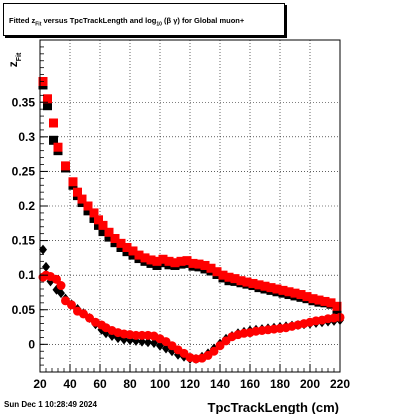  I want to click on y-tick-label: 0.1, so click(26, 275).